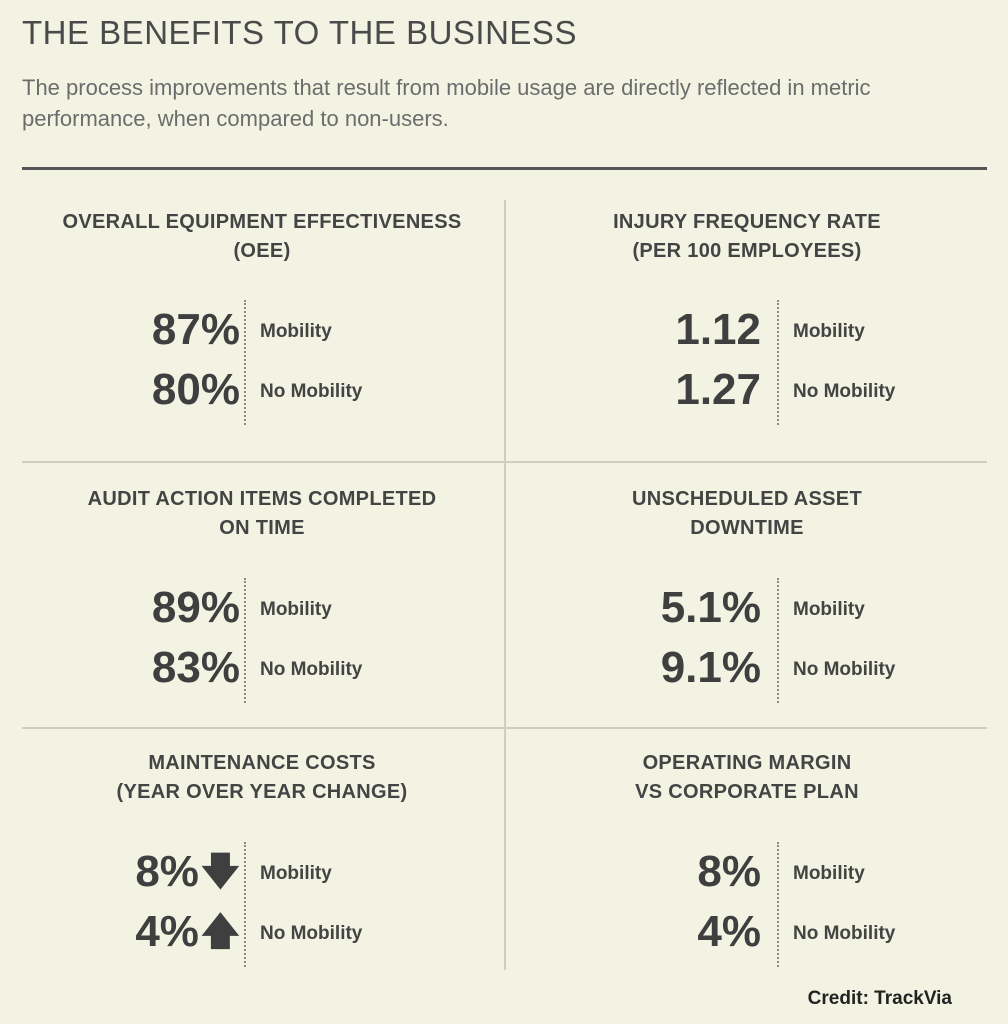  Describe the element at coordinates (505, 585) in the screenshot. I see `column-divider` at that location.